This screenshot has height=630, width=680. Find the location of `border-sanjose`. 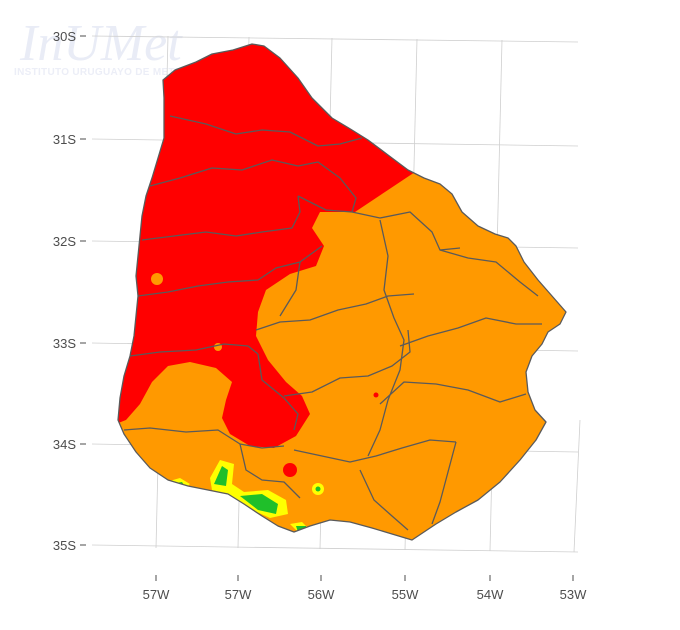

border-sanjose is located at coordinates (270, 471).